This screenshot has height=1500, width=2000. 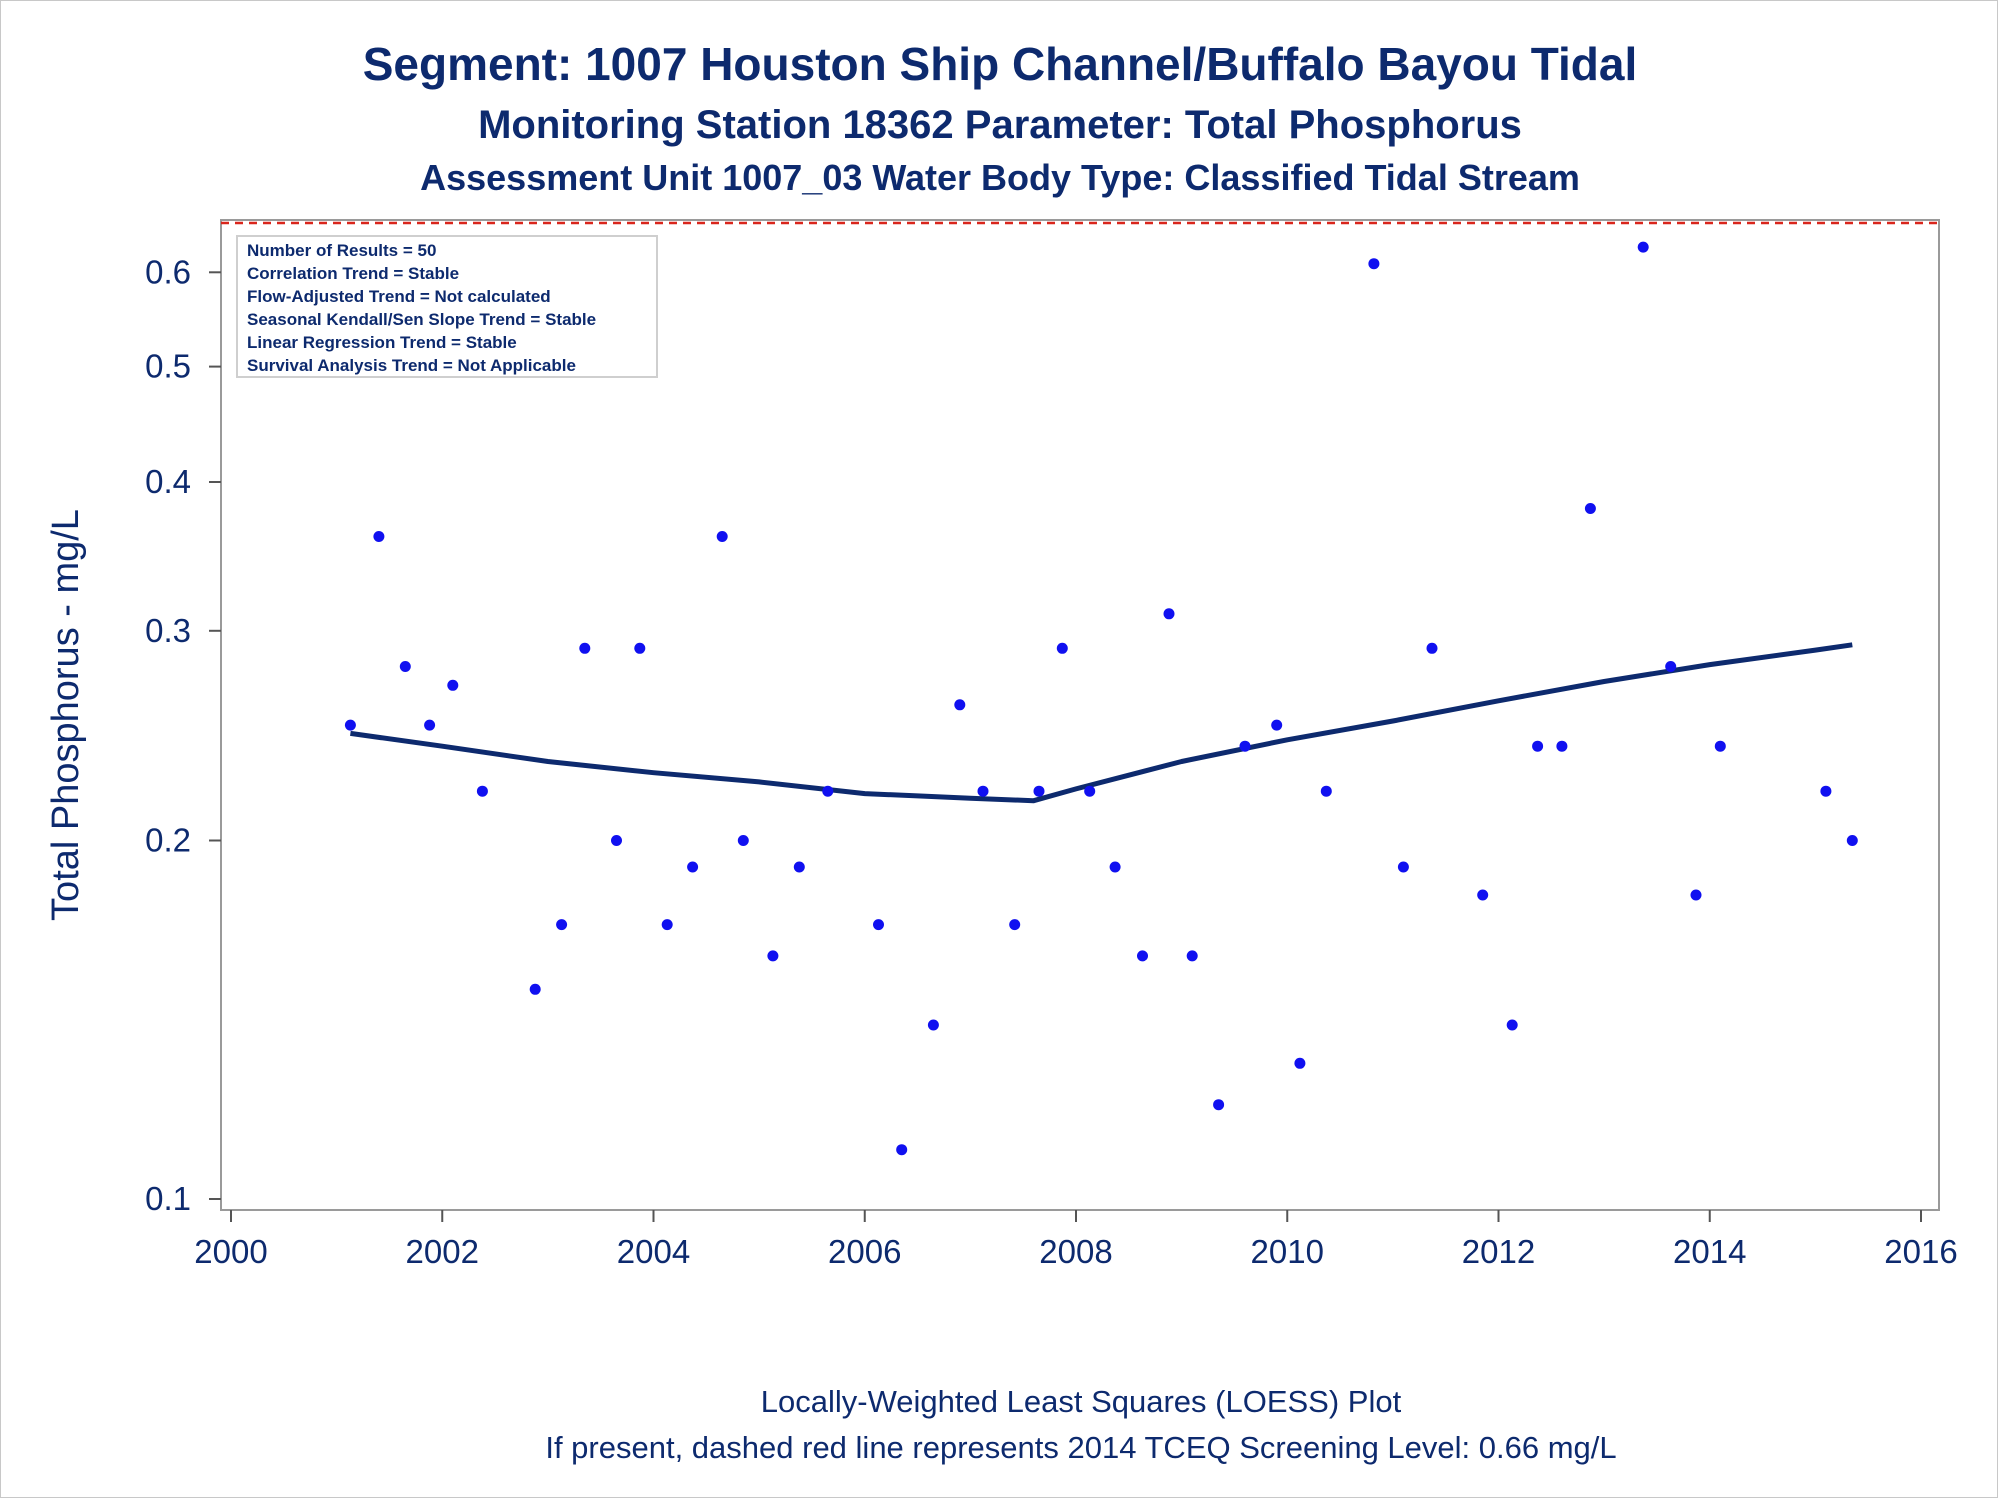 I want to click on x-axis: 2000 2002 2004 2006 2008 2010 2012 2014 2016, so click(x=1076, y=1240).